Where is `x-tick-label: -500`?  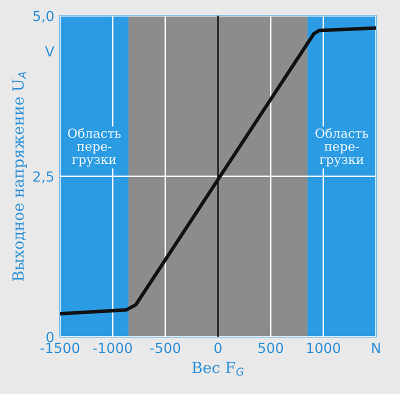
x-tick-label: -500 is located at coordinates (165, 348).